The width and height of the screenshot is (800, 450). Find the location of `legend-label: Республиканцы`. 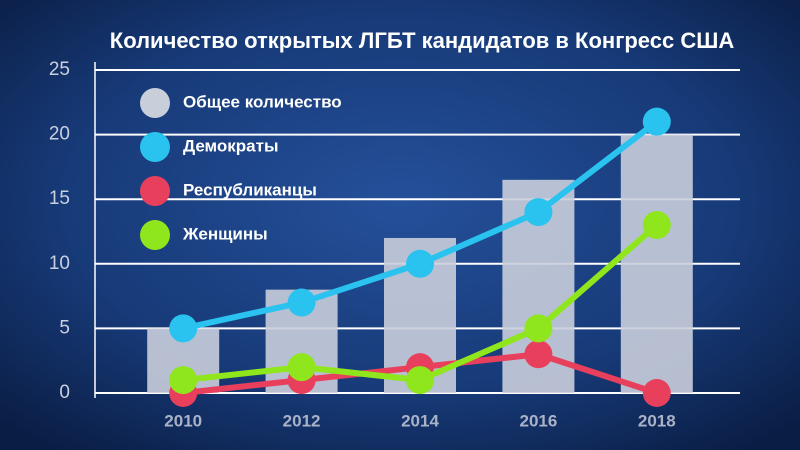

legend-label: Республиканцы is located at coordinates (250, 189).